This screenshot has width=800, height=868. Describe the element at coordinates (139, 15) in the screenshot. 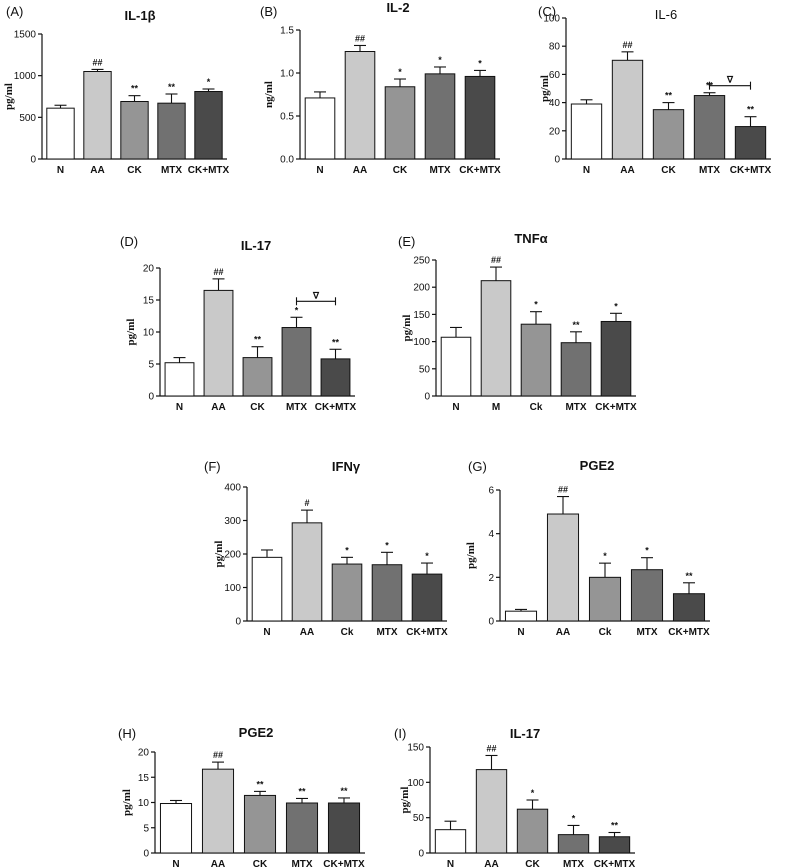

I see `chart-title: IL-1β` at that location.